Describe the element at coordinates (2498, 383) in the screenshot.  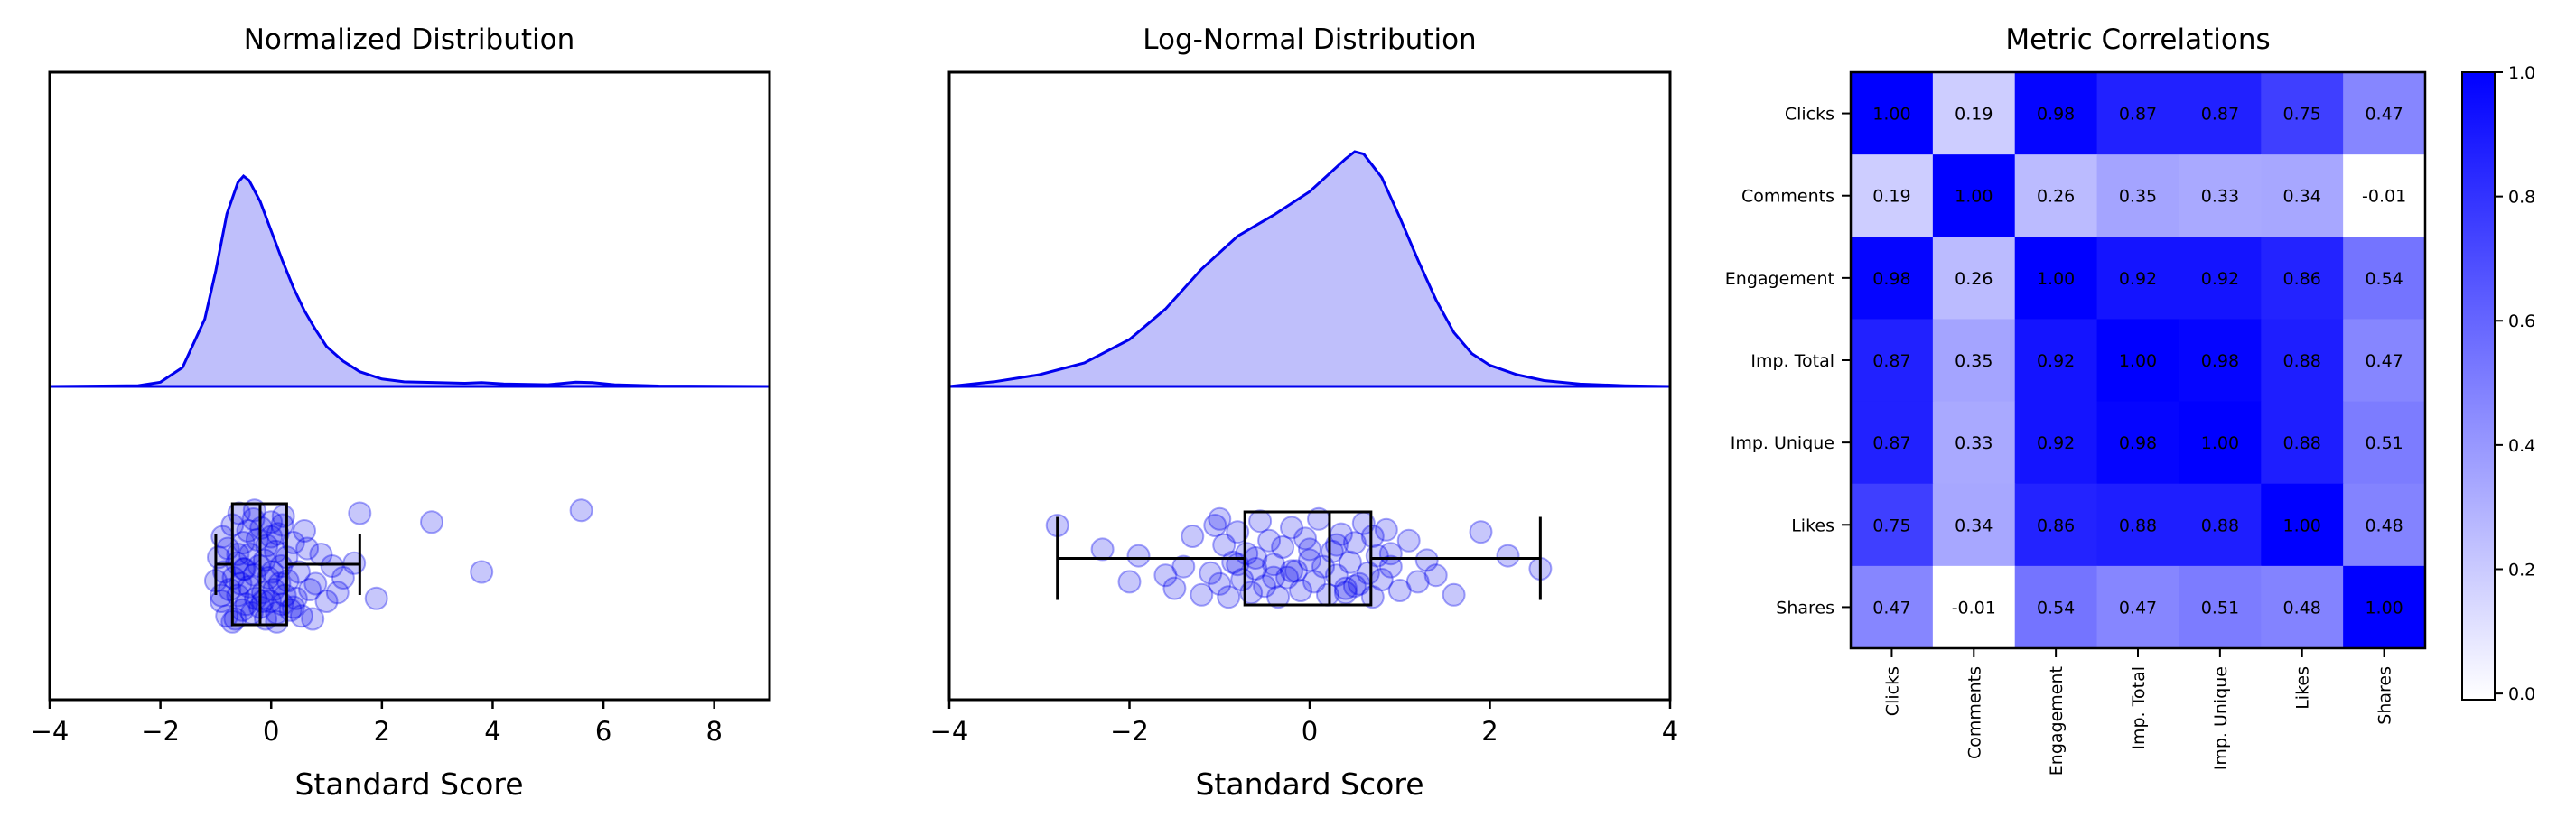
I see `colorbar: 0.0 0.2 0.4 0.6 0.8 1.0` at that location.